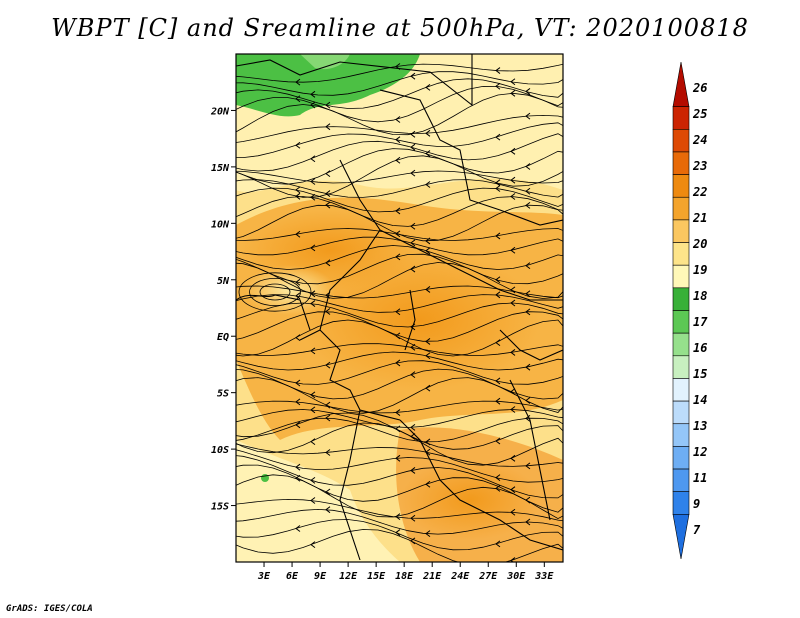  Describe the element at coordinates (690, 310) in the screenshot. I see `colorbar: 26 25 24 23 22 21 20 19 18 17 16 15 14 13 12 11 9 7` at that location.